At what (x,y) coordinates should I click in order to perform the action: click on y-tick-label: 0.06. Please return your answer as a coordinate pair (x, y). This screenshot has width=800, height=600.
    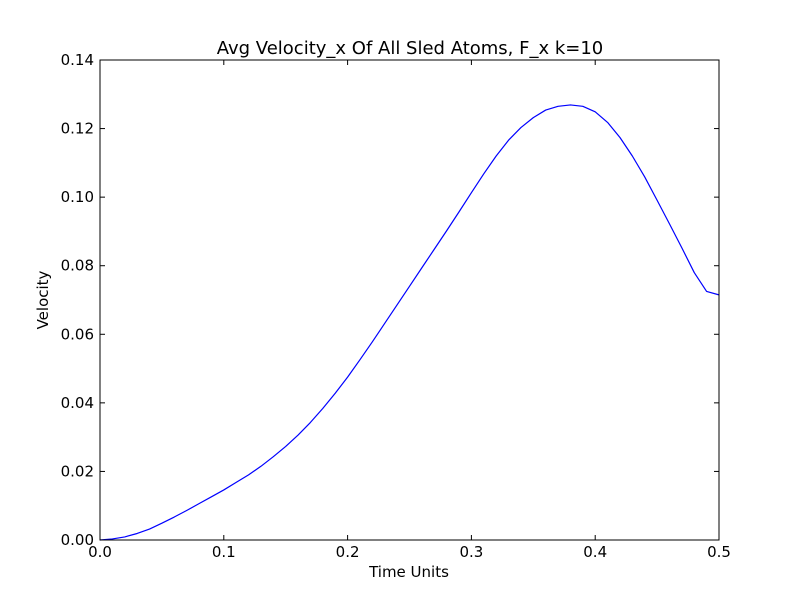
    Looking at the image, I should click on (77, 334).